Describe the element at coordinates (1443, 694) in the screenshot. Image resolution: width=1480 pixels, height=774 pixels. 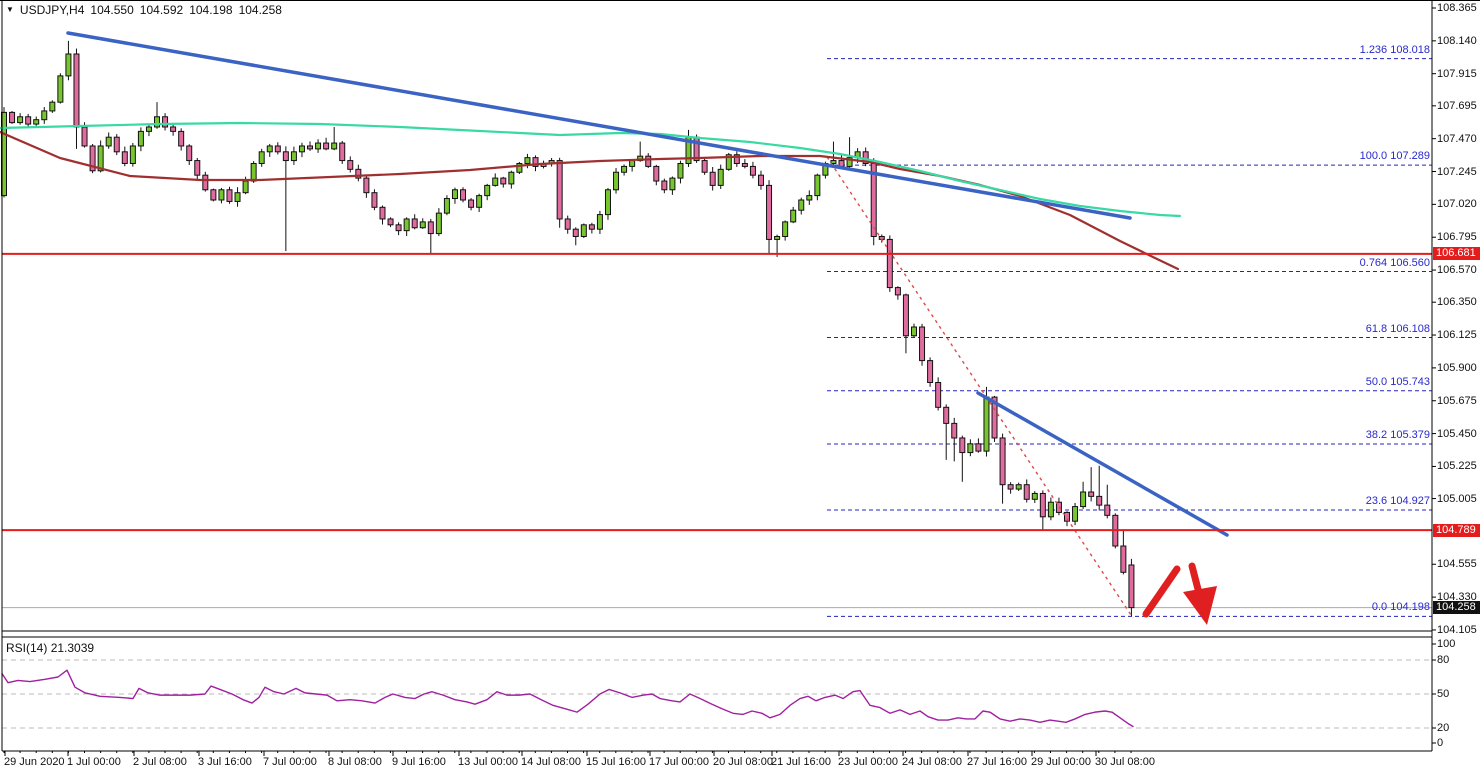
I see `rsi-axis-label: 50` at that location.